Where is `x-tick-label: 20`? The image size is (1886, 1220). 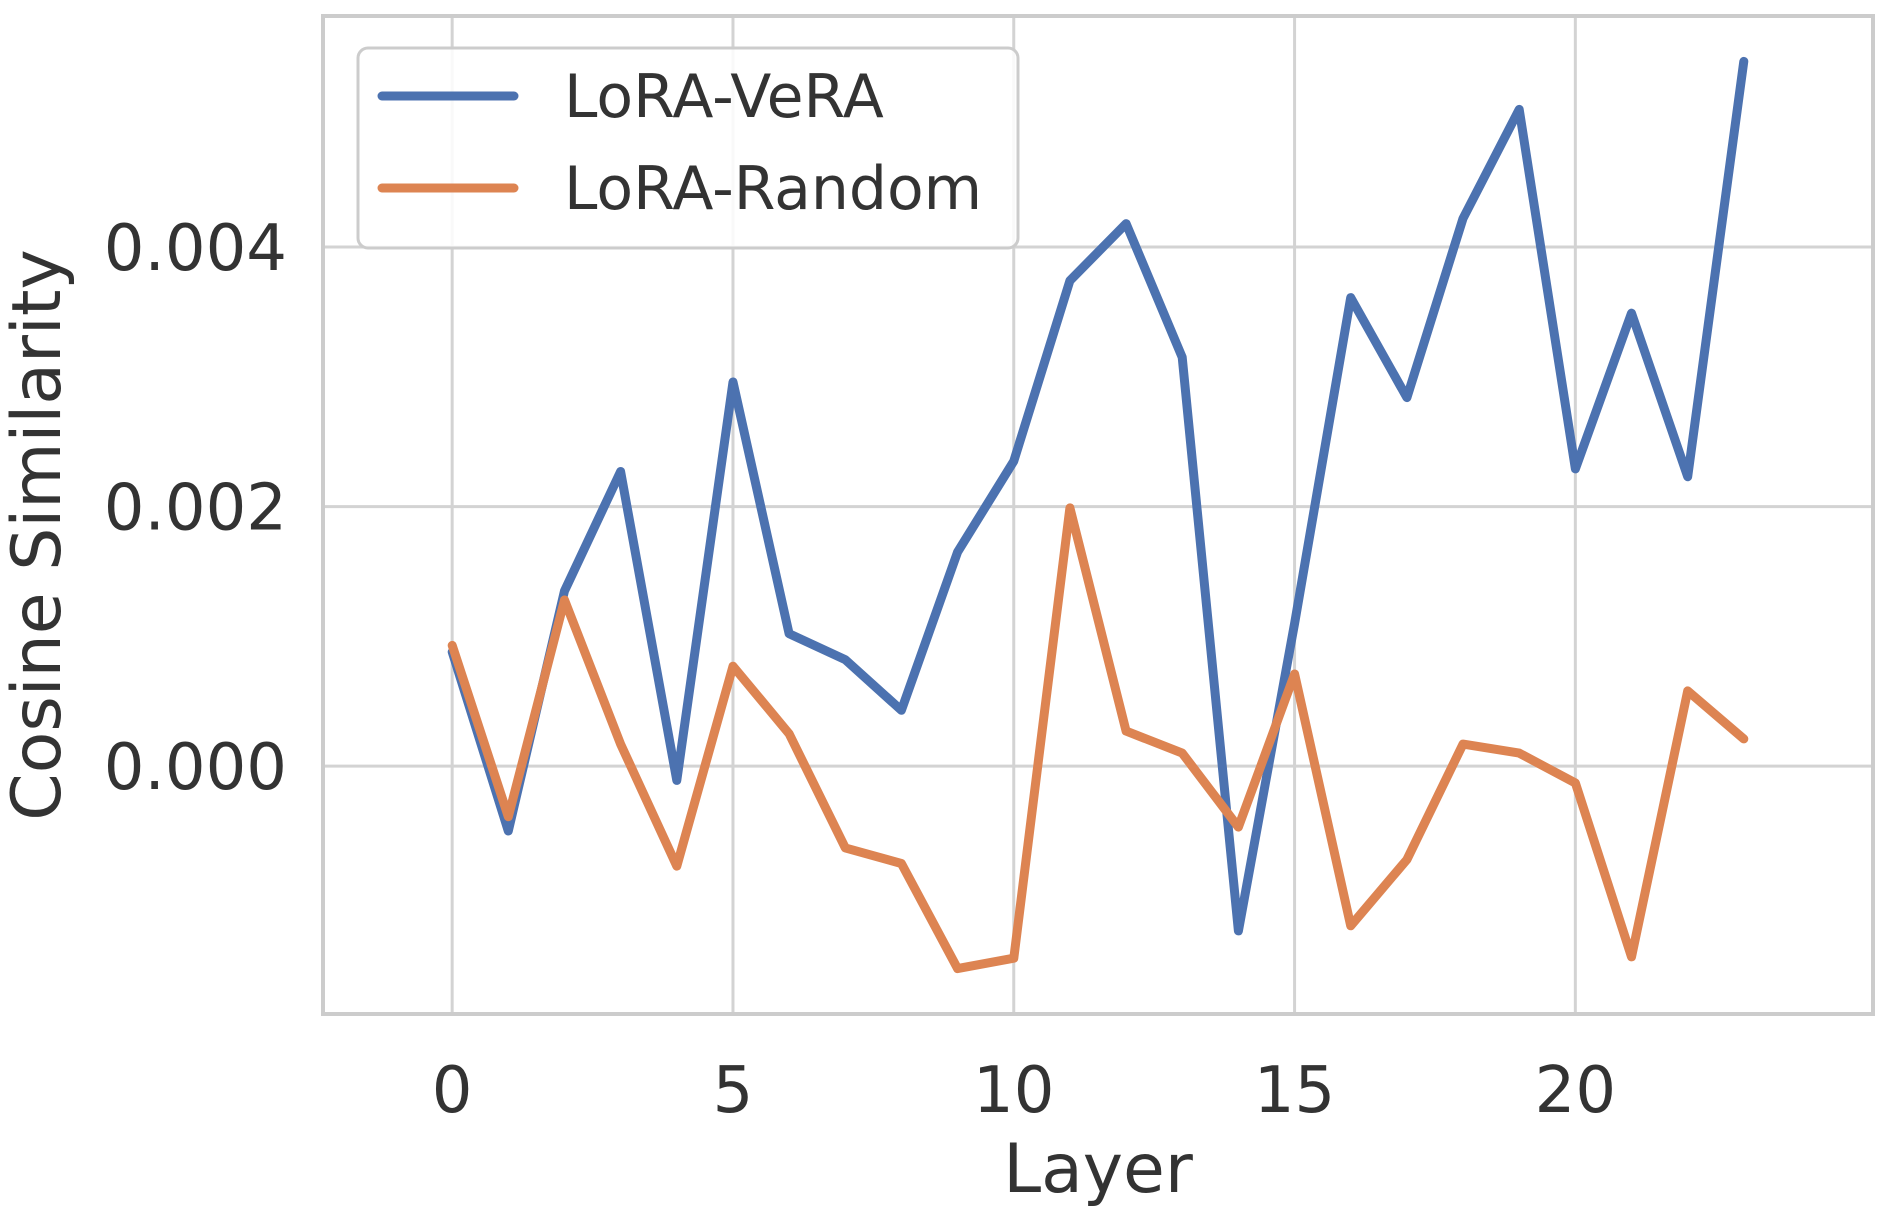
x-tick-label: 20 is located at coordinates (1575, 1091).